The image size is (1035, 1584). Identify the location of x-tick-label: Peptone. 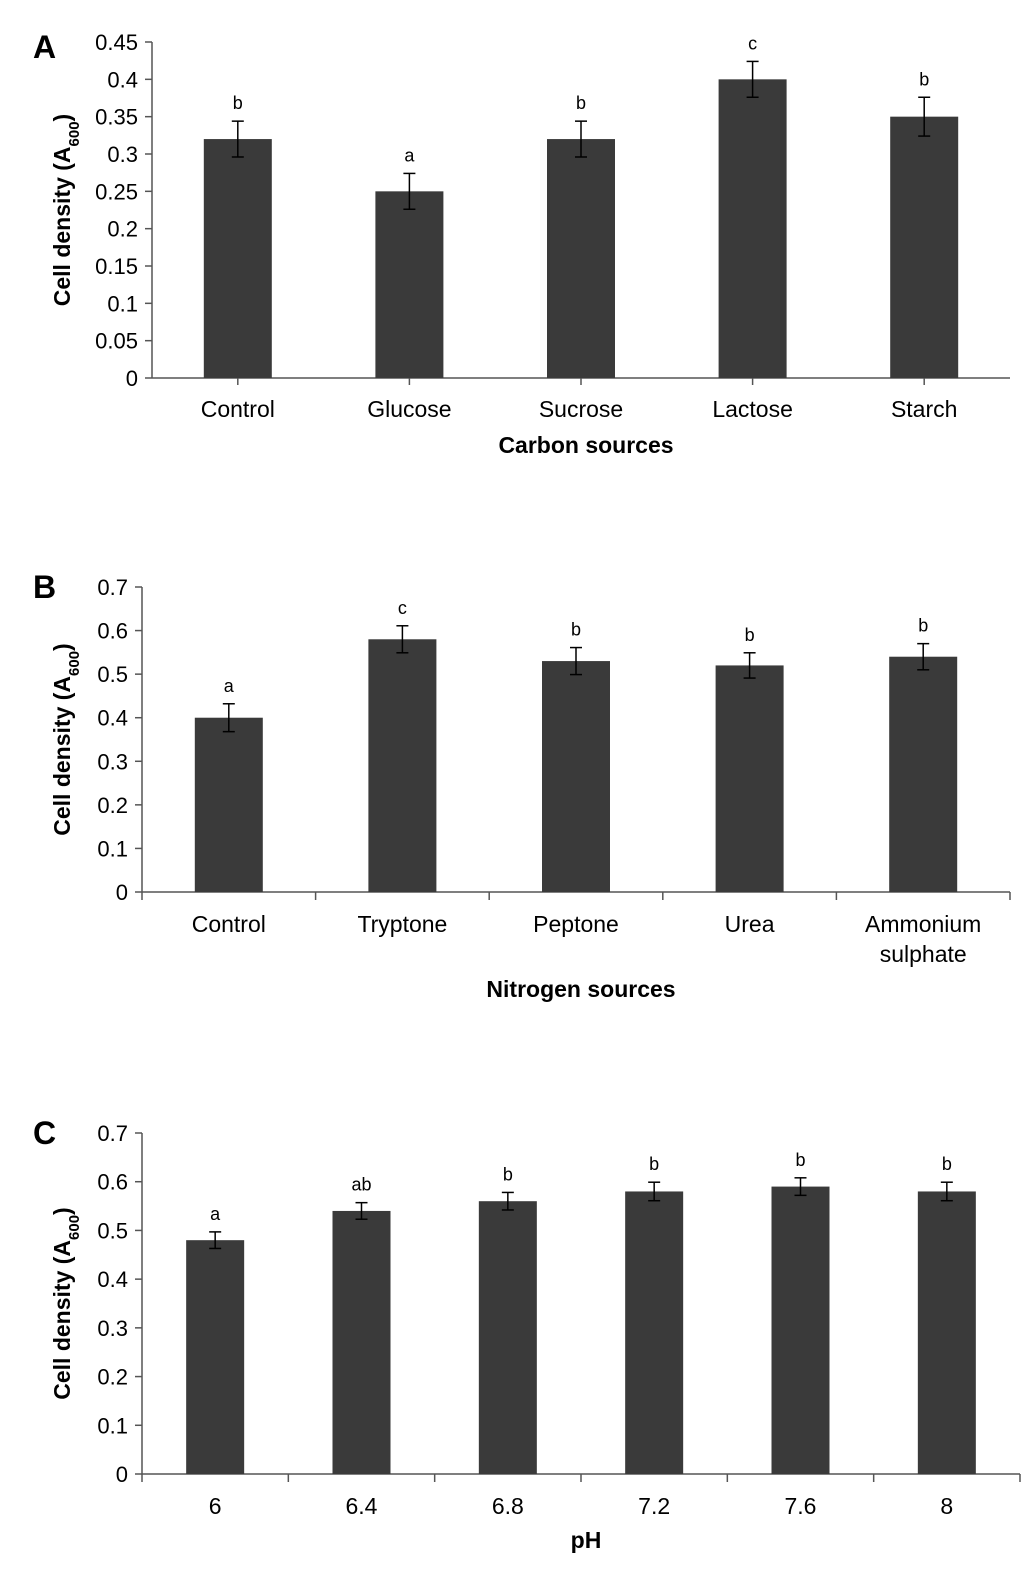
(576, 924).